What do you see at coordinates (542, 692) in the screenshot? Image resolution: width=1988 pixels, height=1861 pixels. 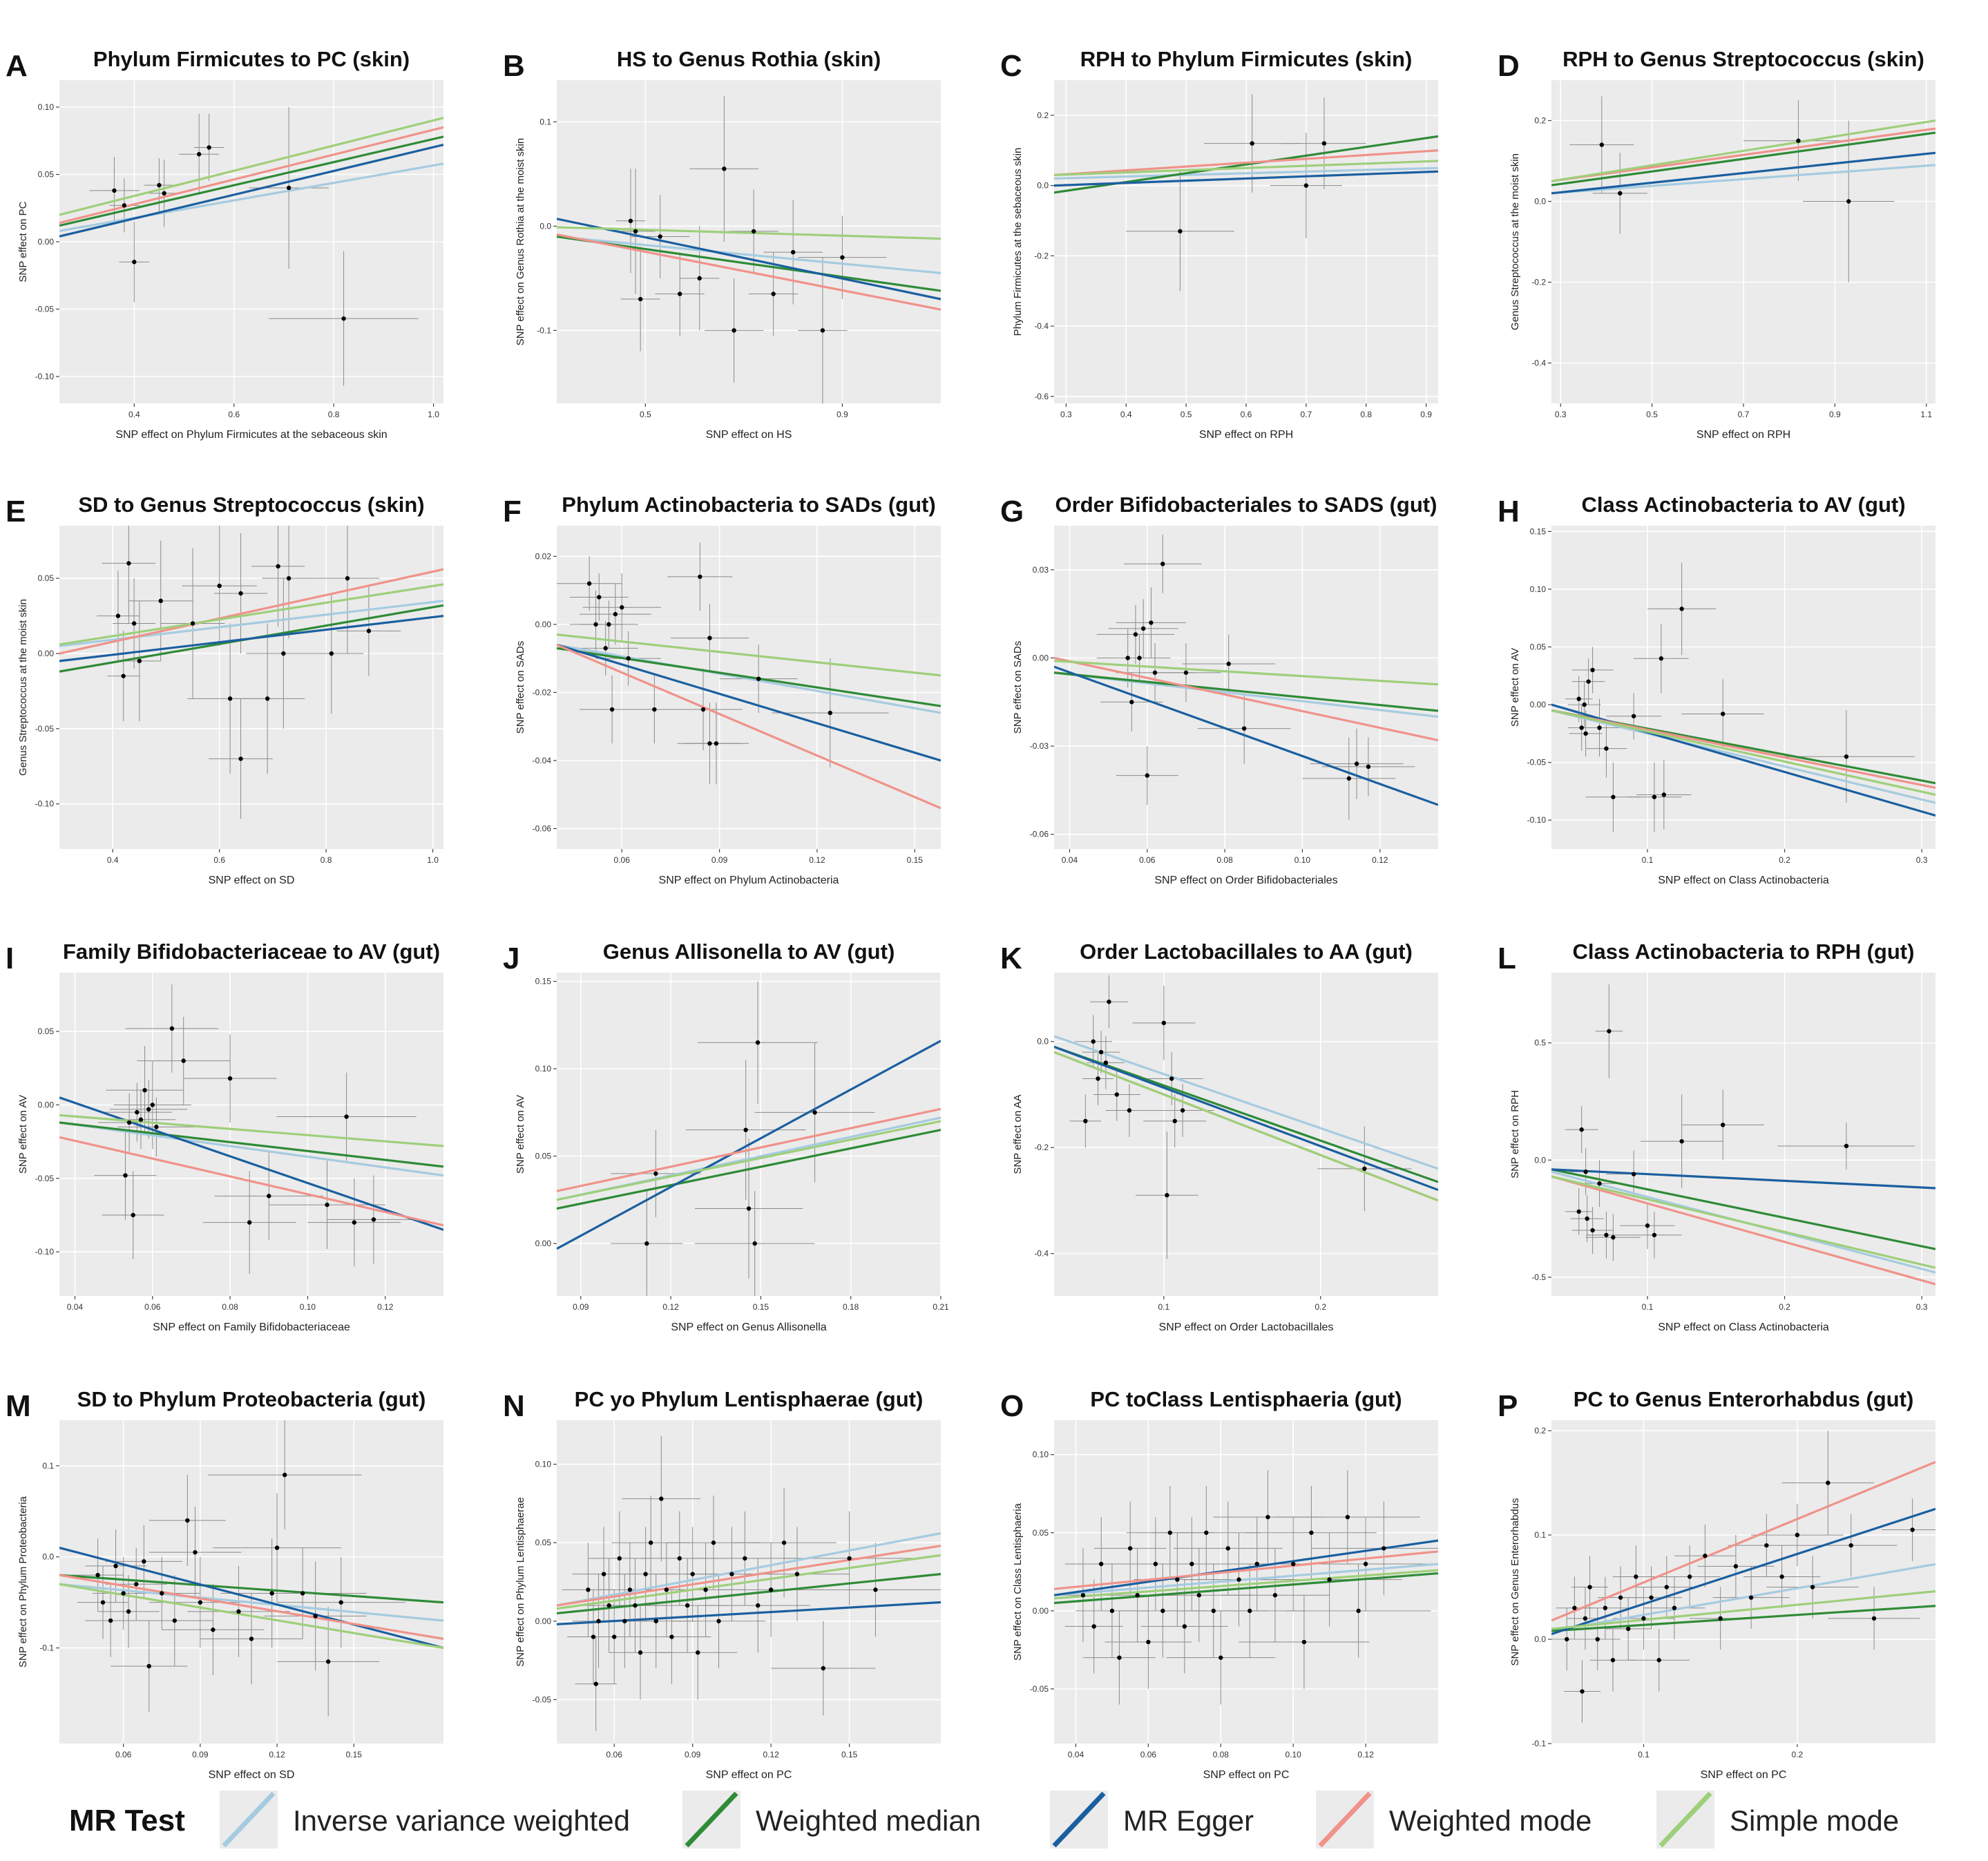 I see `y-tick-label: -0.02` at bounding box center [542, 692].